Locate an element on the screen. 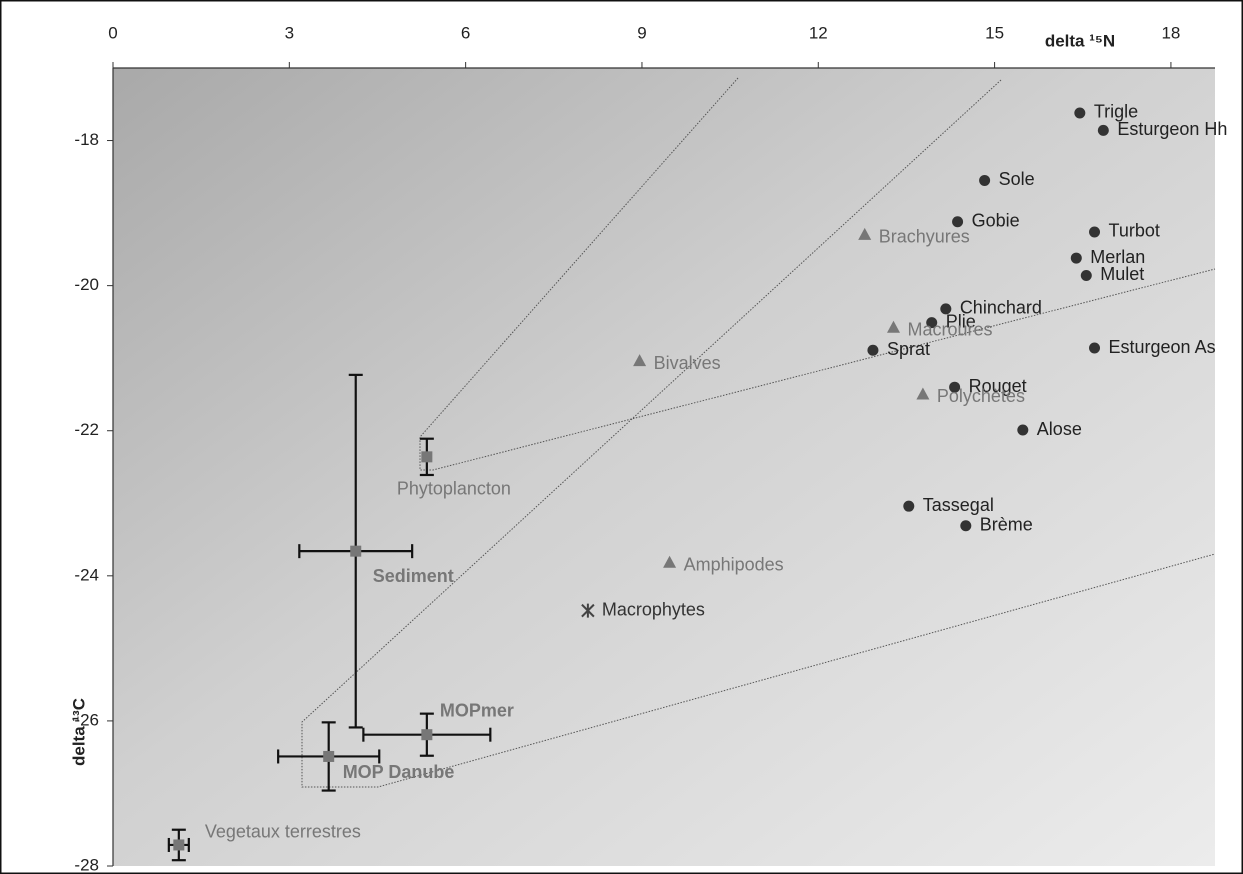  point-label: Macroures is located at coordinates (950, 329).